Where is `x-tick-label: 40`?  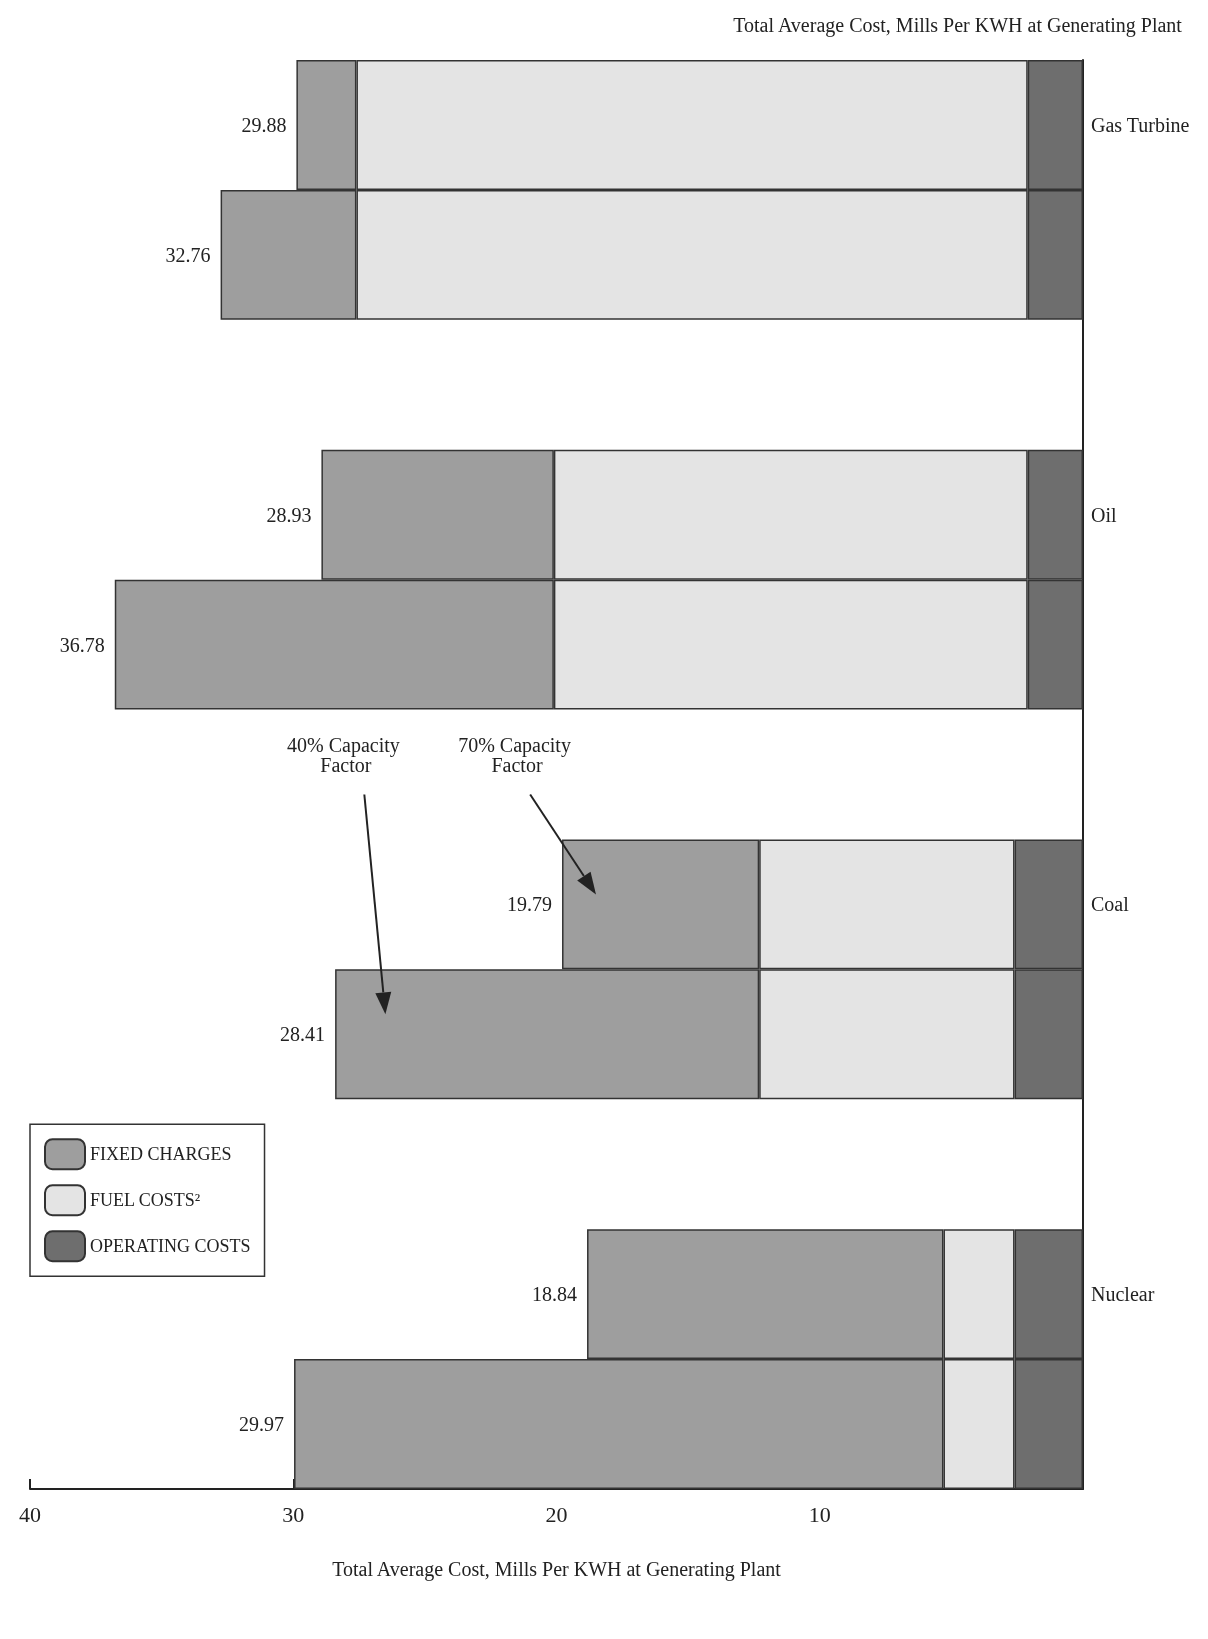
x-tick-label: 40 is located at coordinates (30, 1514).